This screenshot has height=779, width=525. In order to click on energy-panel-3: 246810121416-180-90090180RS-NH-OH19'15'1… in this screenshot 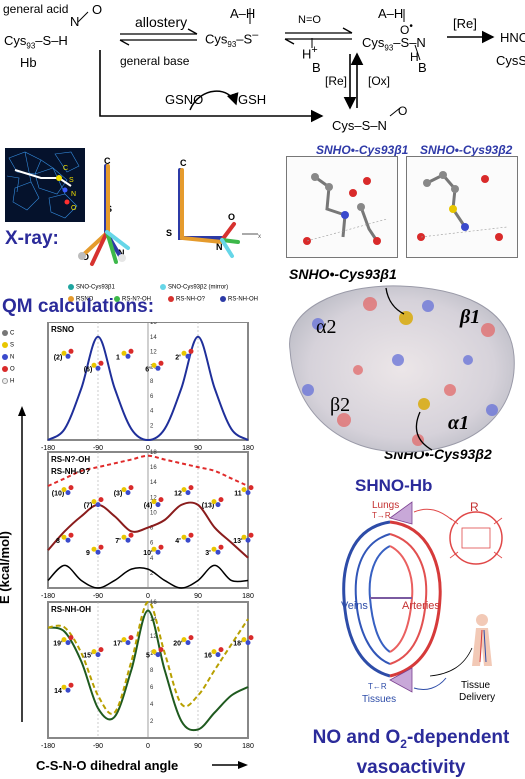, I will do `click(147, 675)`.